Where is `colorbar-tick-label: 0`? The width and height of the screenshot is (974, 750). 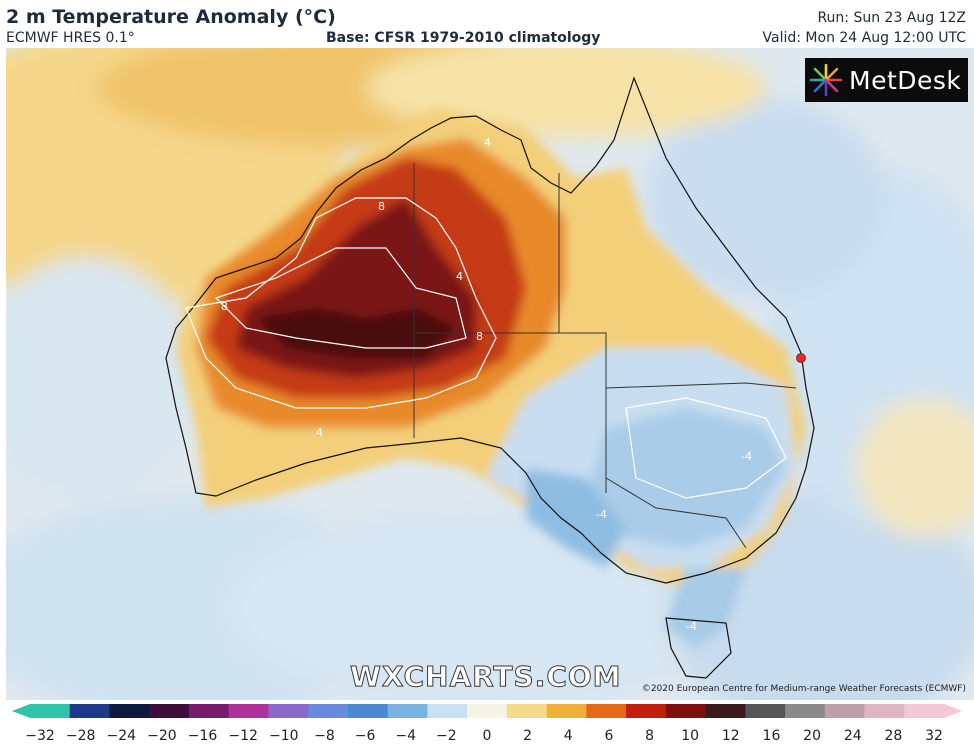 colorbar-tick-label: 0 is located at coordinates (487, 736).